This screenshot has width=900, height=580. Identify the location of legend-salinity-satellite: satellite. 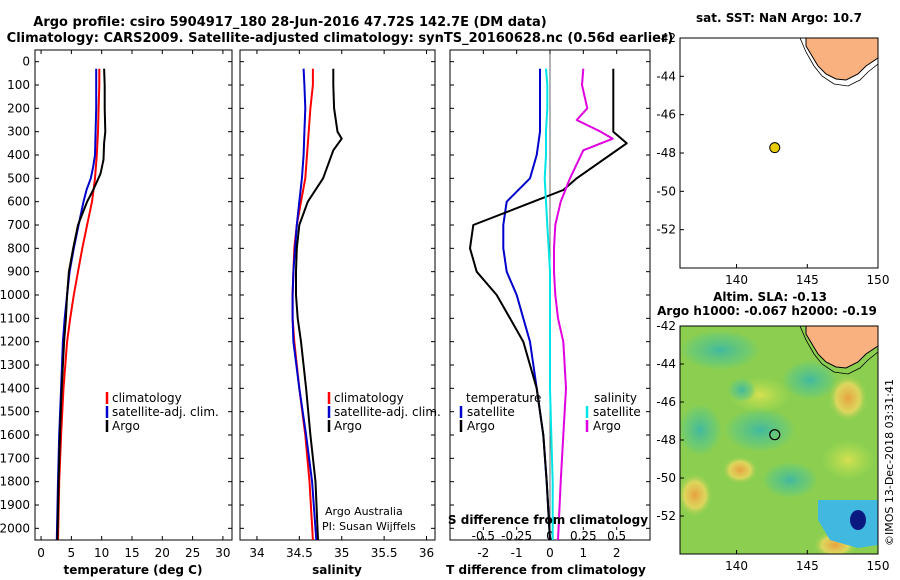
(617, 412).